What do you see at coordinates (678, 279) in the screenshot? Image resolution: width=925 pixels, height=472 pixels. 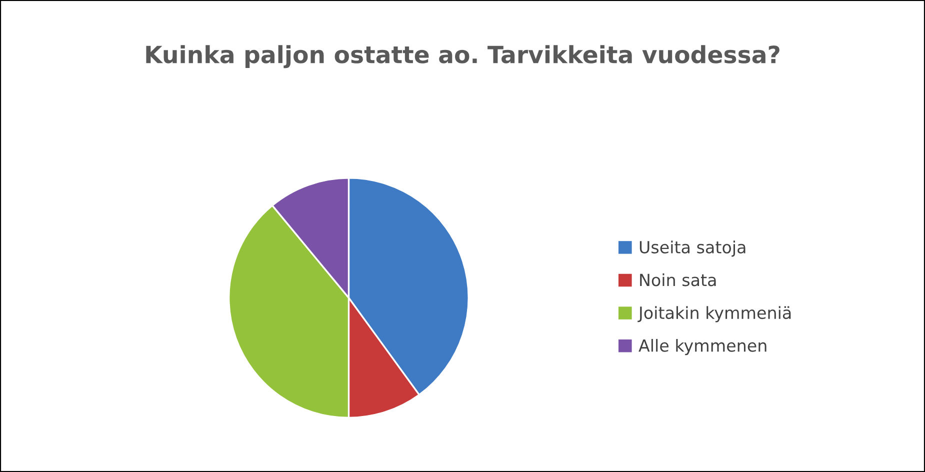 I see `legend-label: Noin sata` at bounding box center [678, 279].